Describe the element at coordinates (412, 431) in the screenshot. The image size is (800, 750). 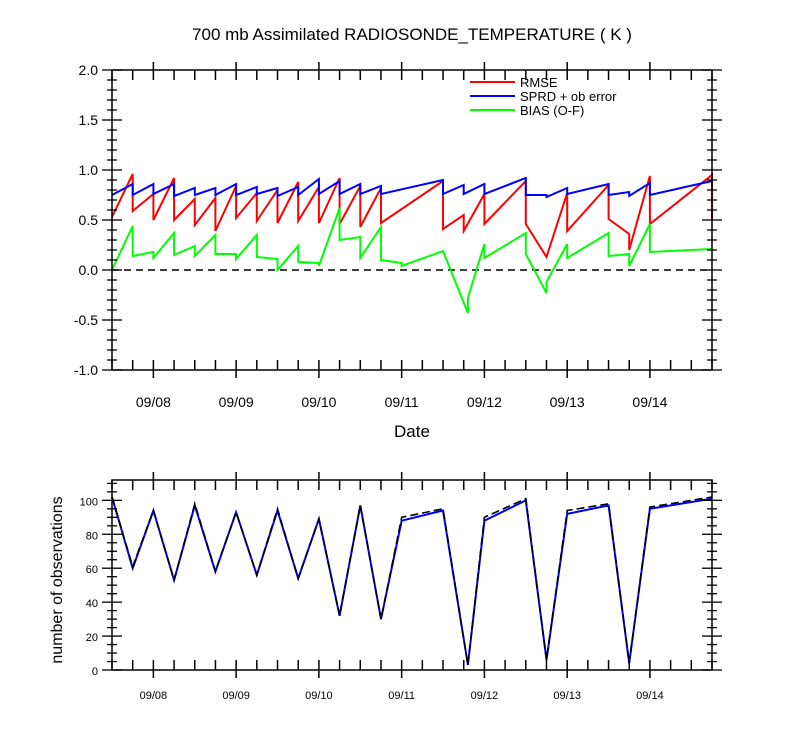
I see `x-axis-label: Date` at that location.